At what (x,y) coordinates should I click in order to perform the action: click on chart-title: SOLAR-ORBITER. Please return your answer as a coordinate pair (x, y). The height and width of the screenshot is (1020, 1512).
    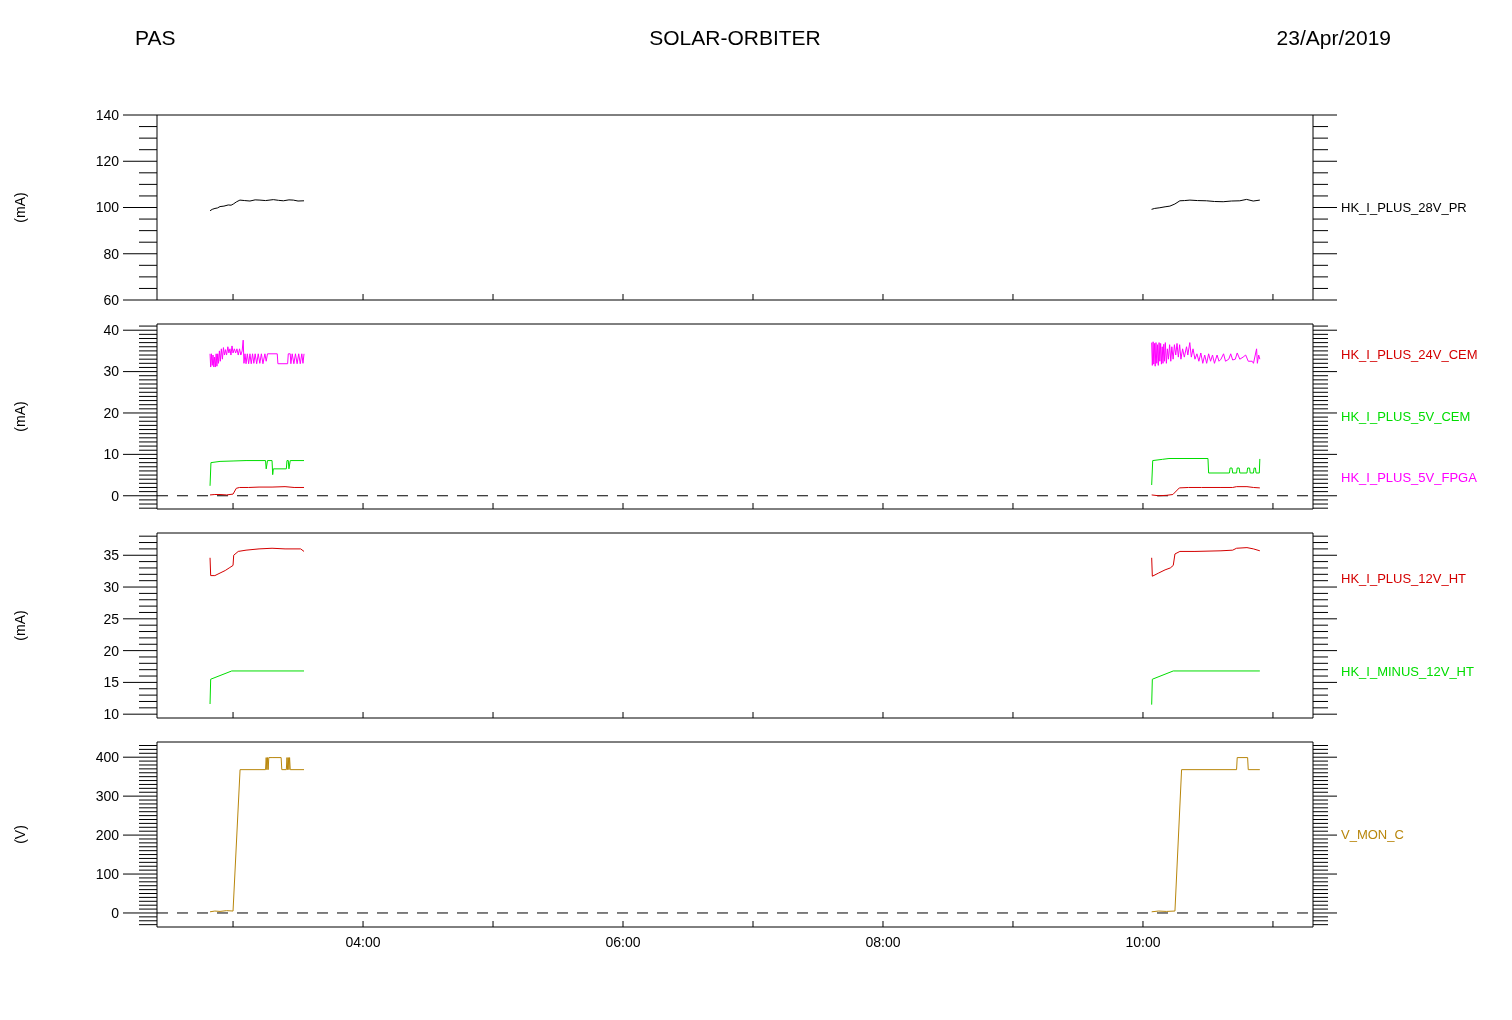
    Looking at the image, I should click on (735, 38).